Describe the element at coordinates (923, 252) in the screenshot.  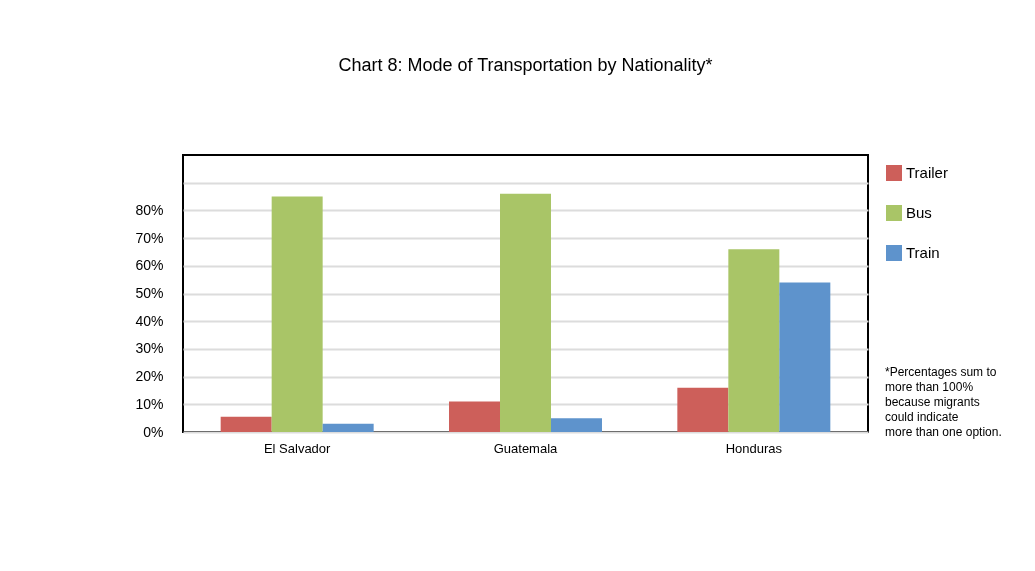
I see `legend-label: Train` at that location.